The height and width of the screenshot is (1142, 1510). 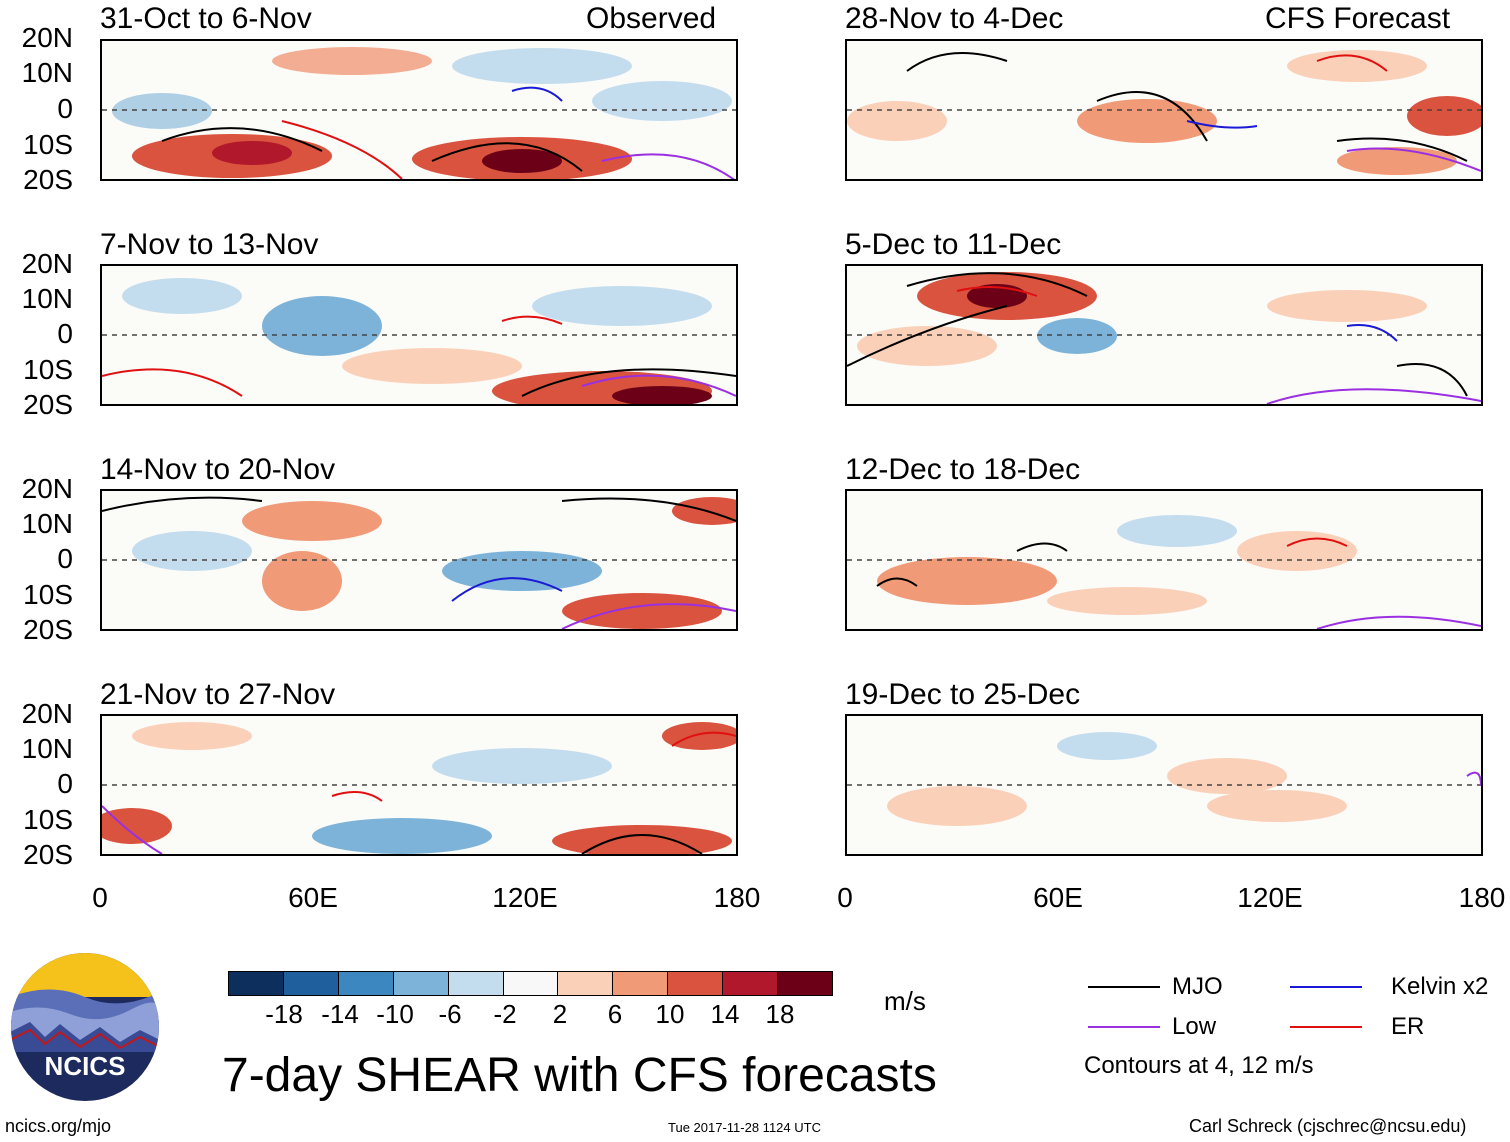 What do you see at coordinates (284, 1014) in the screenshot?
I see `colorbar-label: -18` at bounding box center [284, 1014].